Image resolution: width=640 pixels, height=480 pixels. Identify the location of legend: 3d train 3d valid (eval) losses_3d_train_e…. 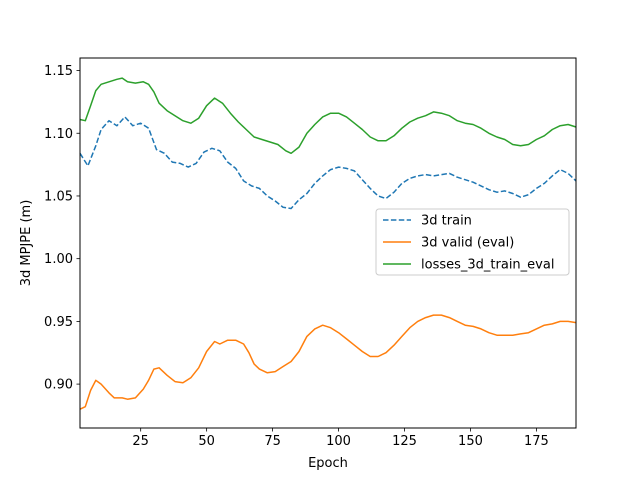
(472, 242).